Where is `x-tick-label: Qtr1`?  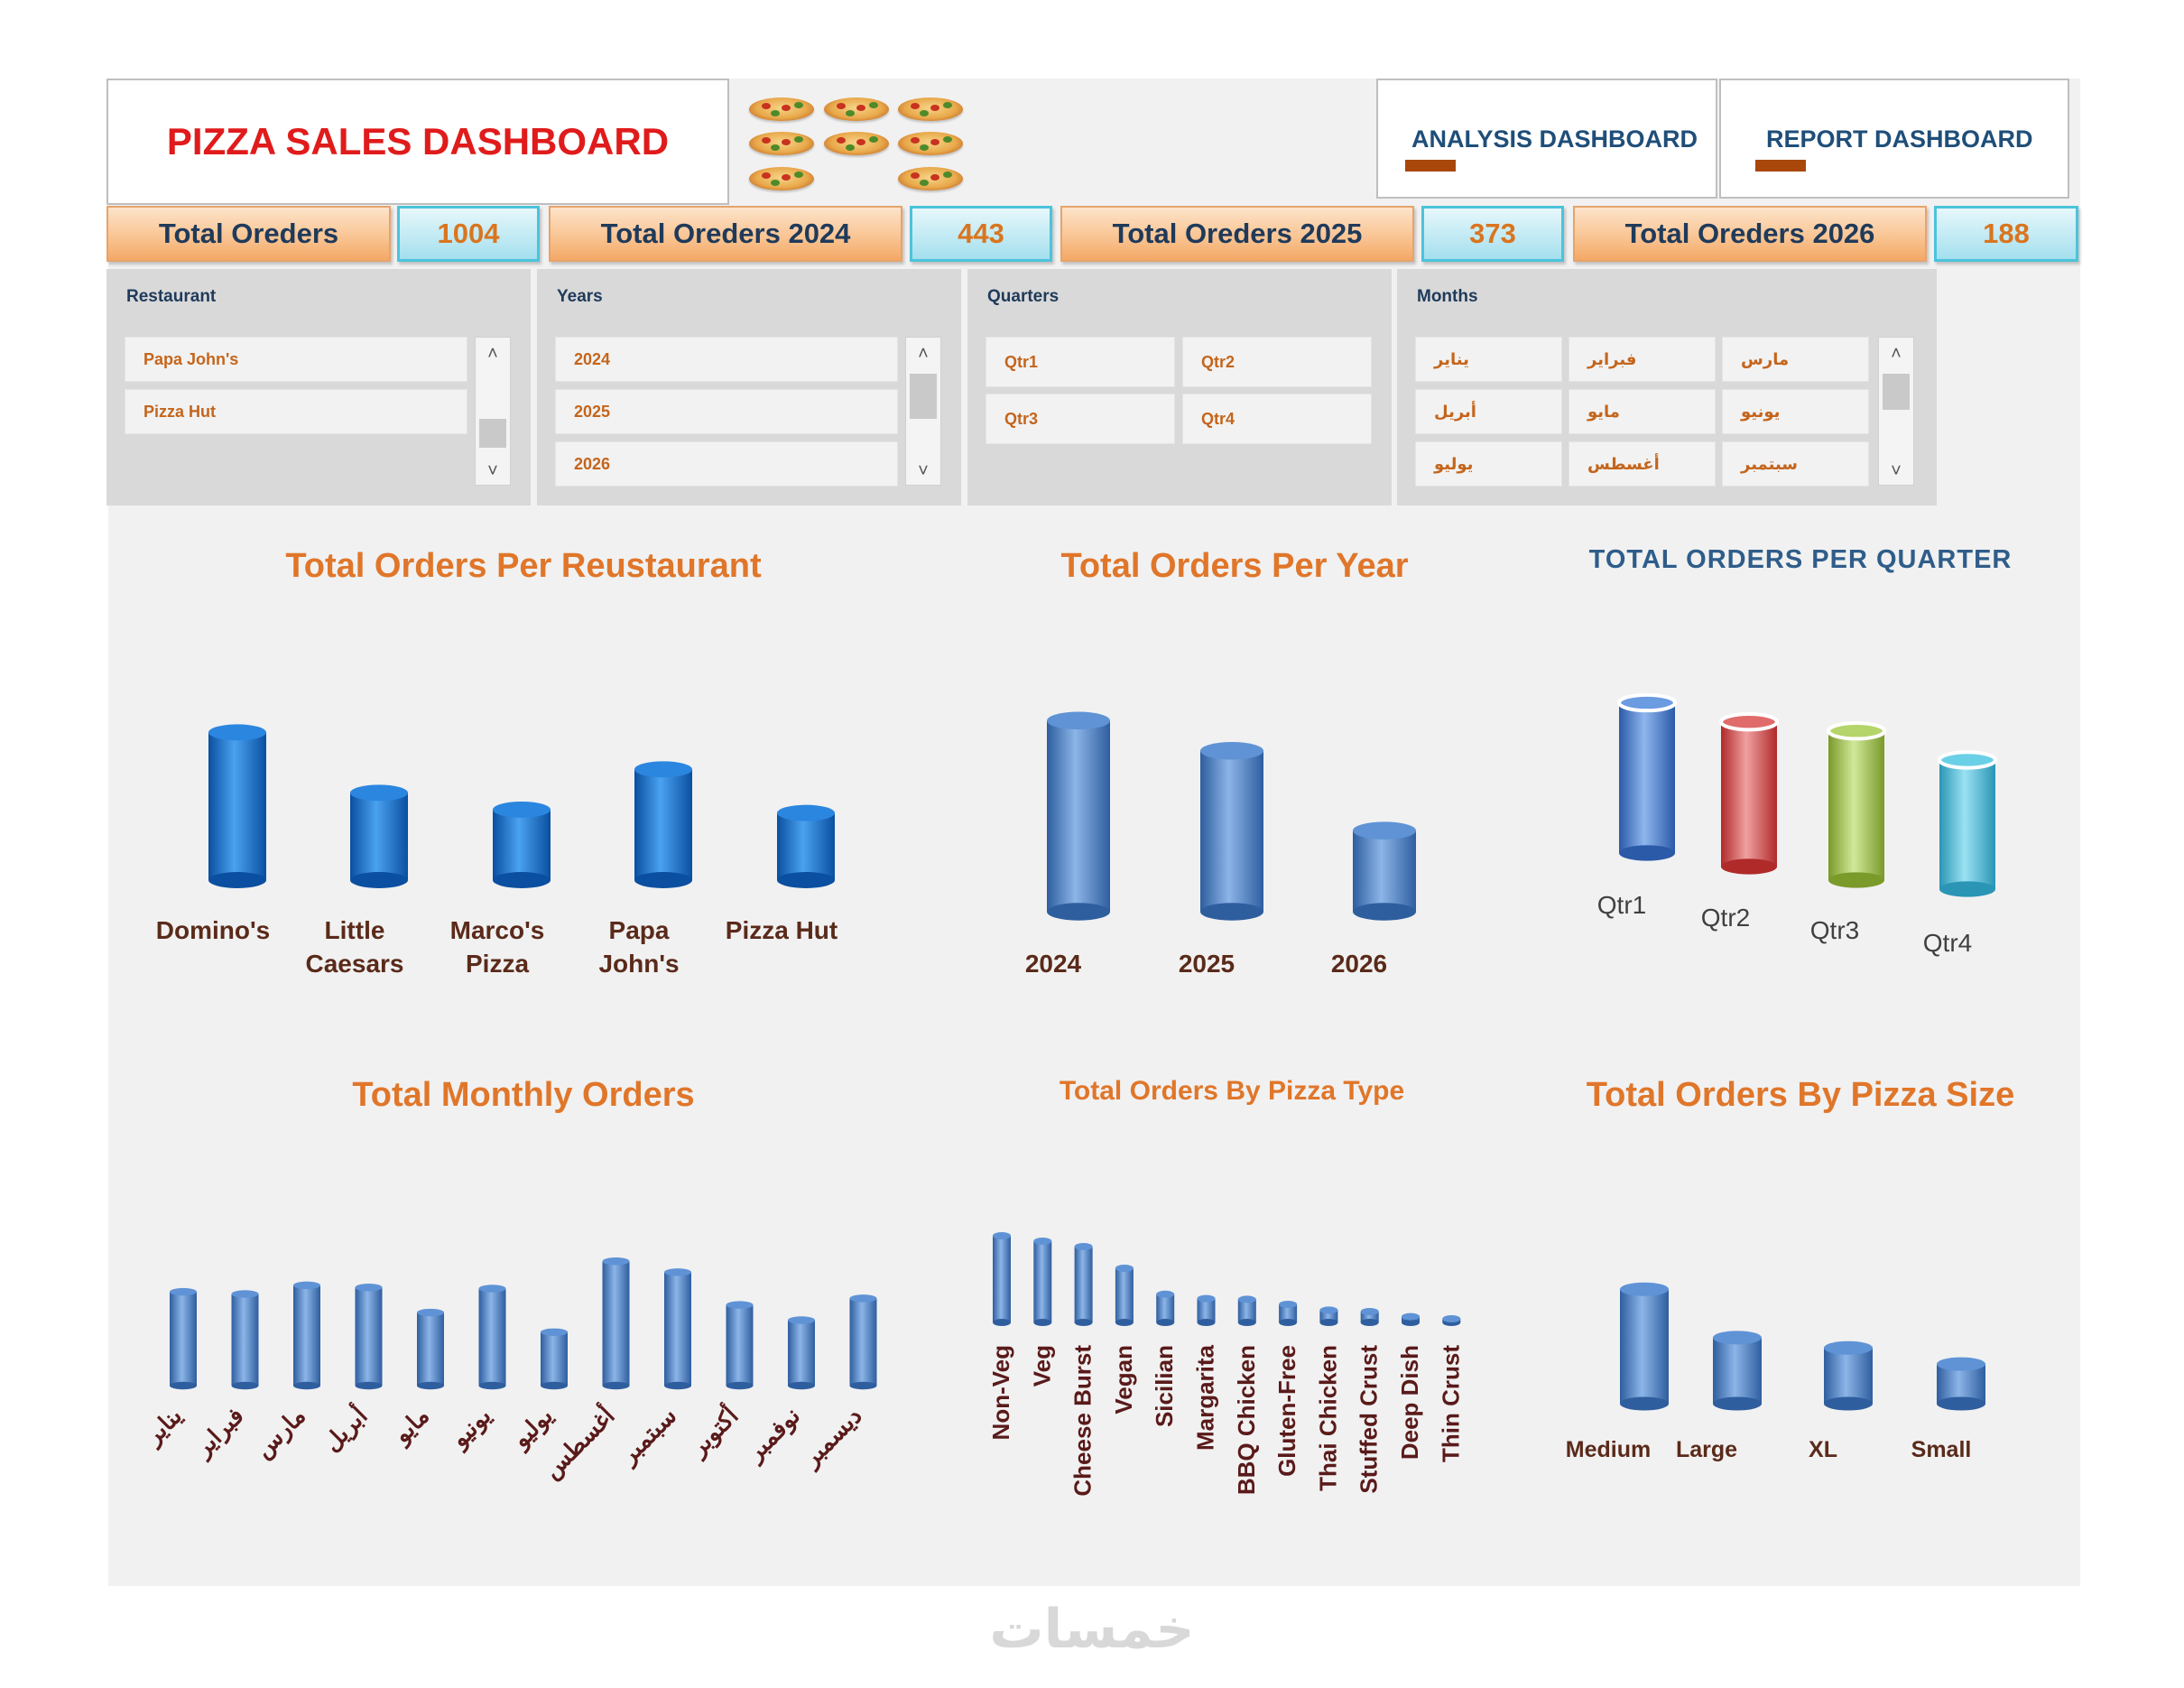
x-tick-label: Qtr1 is located at coordinates (1621, 905).